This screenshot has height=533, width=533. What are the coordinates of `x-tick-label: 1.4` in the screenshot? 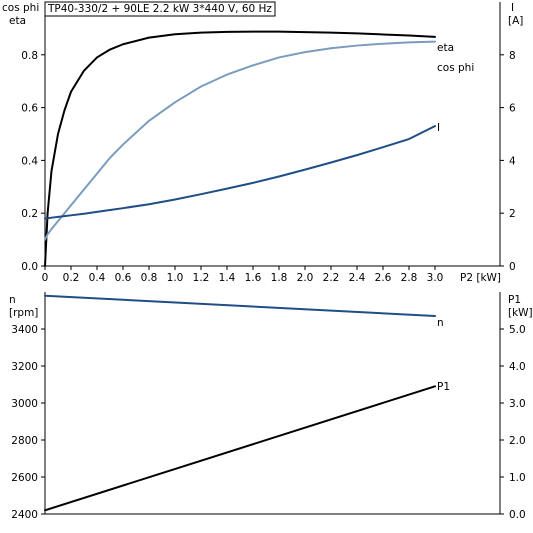 It's located at (227, 278).